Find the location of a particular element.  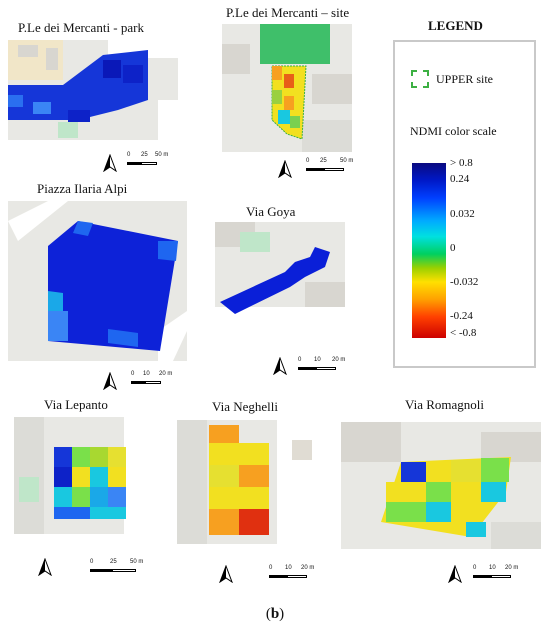

ndmi-label: < -0.8 is located at coordinates (463, 333).